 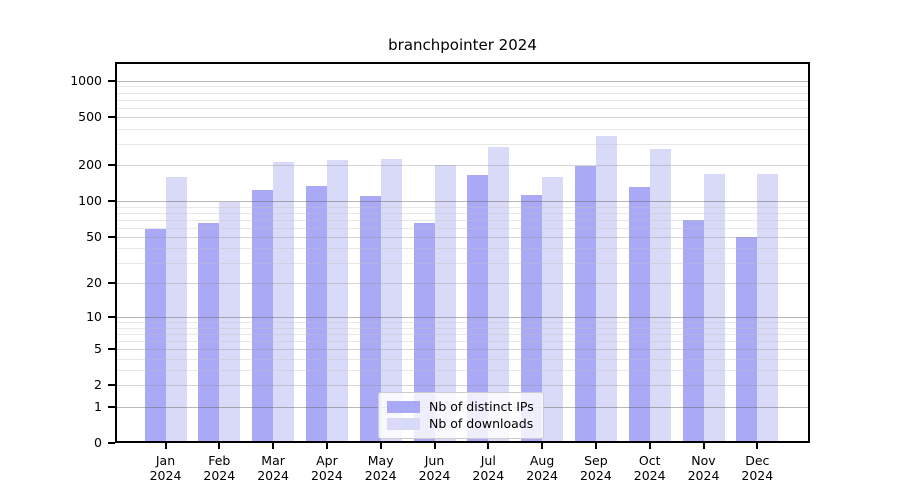 I want to click on bar-nb-of-distinct-ips-nov-2024, so click(x=693, y=331).